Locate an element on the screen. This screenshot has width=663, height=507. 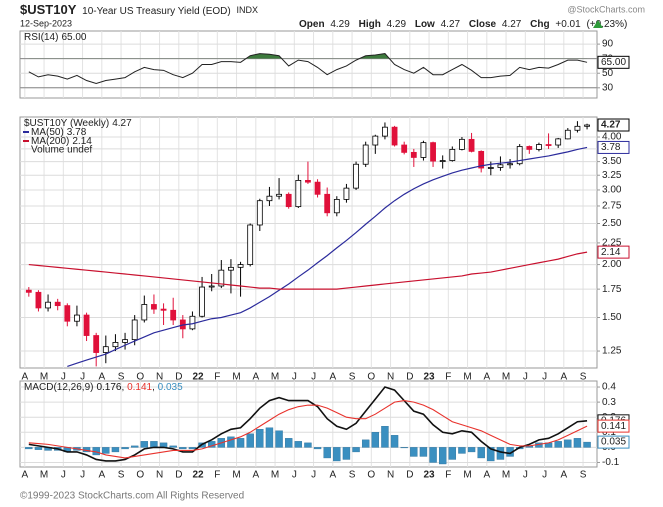
quote-label: Chg is located at coordinates (539, 24).